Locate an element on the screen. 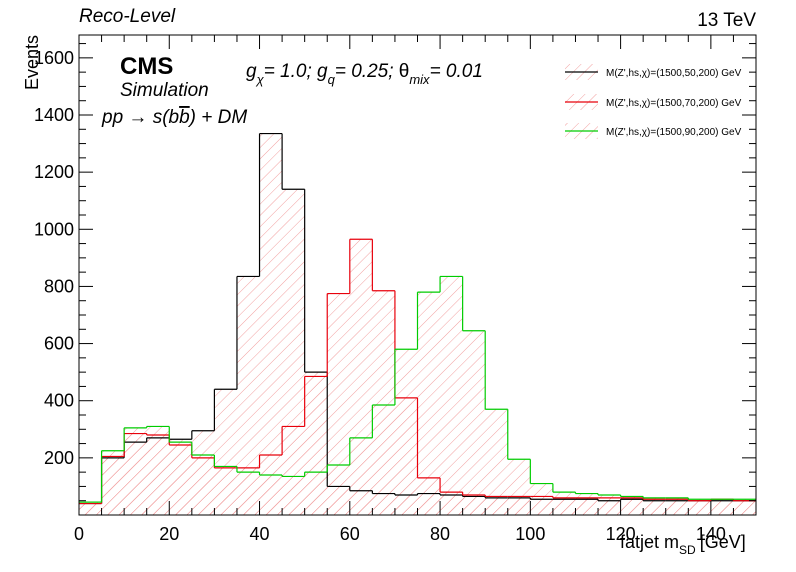 The height and width of the screenshot is (572, 796). x-tick-label: 40 is located at coordinates (260, 534).